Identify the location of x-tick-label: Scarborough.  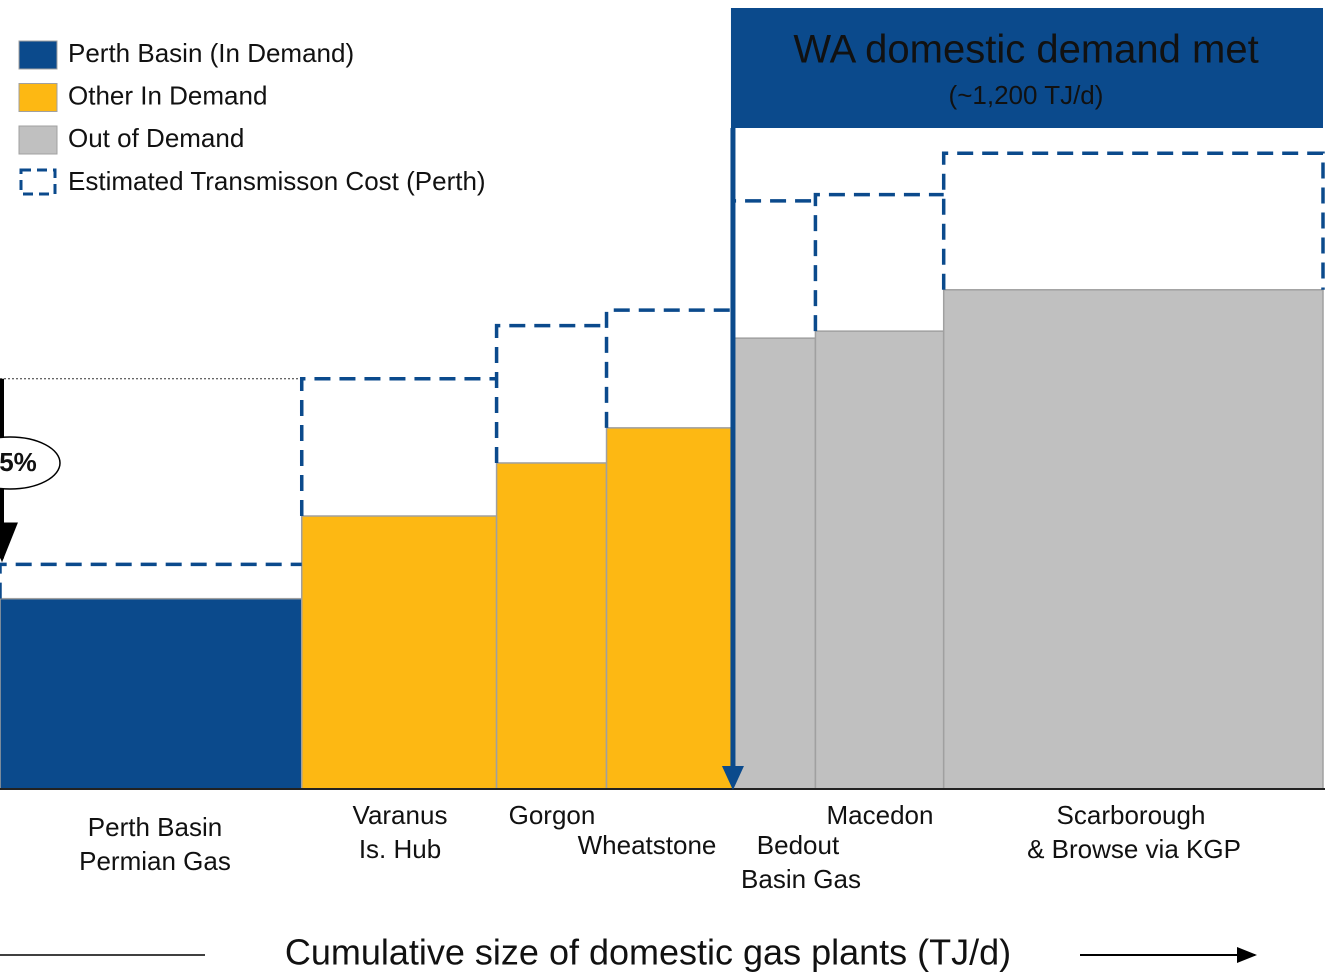
(1131, 815).